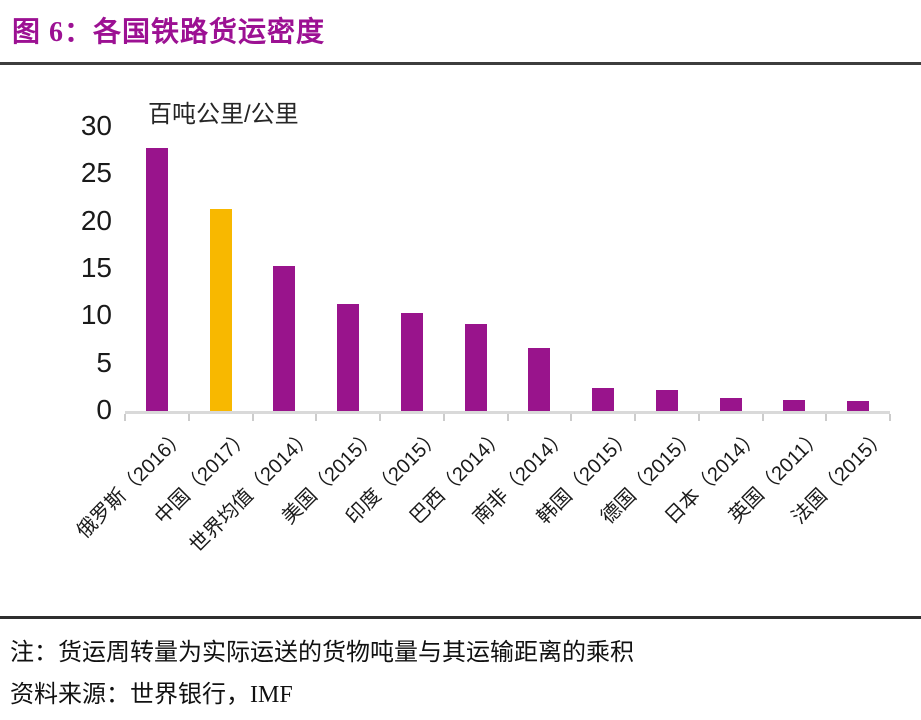 The height and width of the screenshot is (720, 921). I want to click on figure-source: 资料来源：世界银行，IMF, so click(151, 695).